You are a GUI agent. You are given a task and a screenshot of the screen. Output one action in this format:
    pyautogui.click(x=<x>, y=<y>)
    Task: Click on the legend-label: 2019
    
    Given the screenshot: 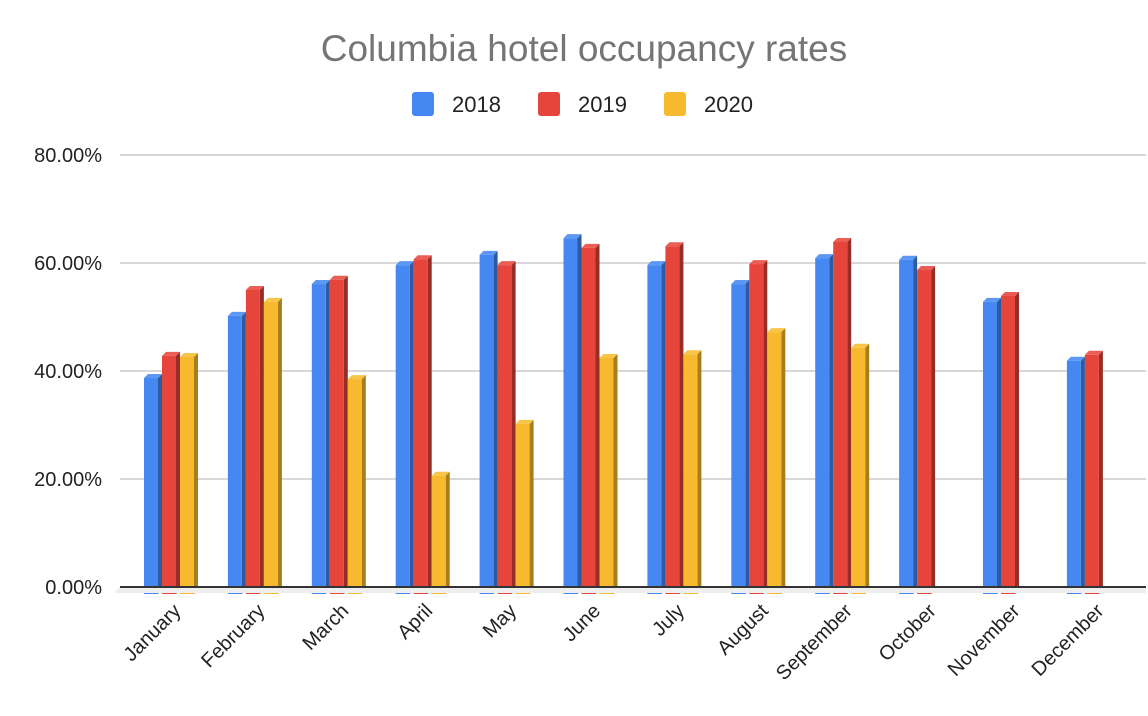 What is the action you would take?
    pyautogui.click(x=602, y=104)
    